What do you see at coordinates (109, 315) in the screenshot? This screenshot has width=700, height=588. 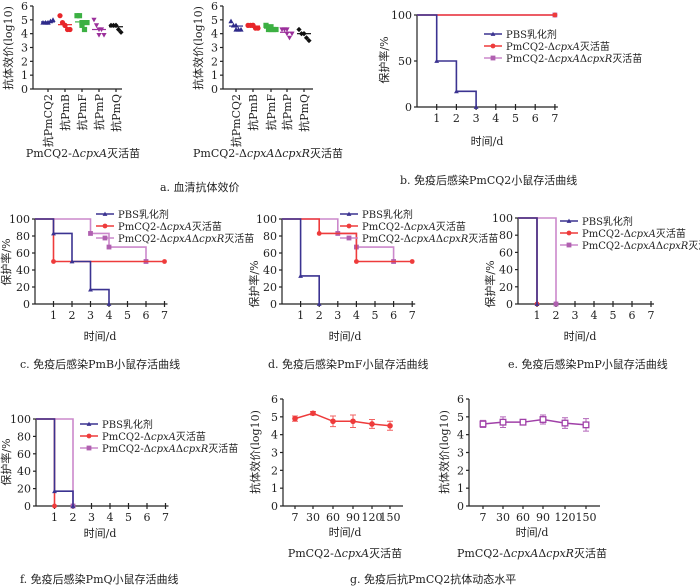 I see `x-tick-label: 4` at bounding box center [109, 315].